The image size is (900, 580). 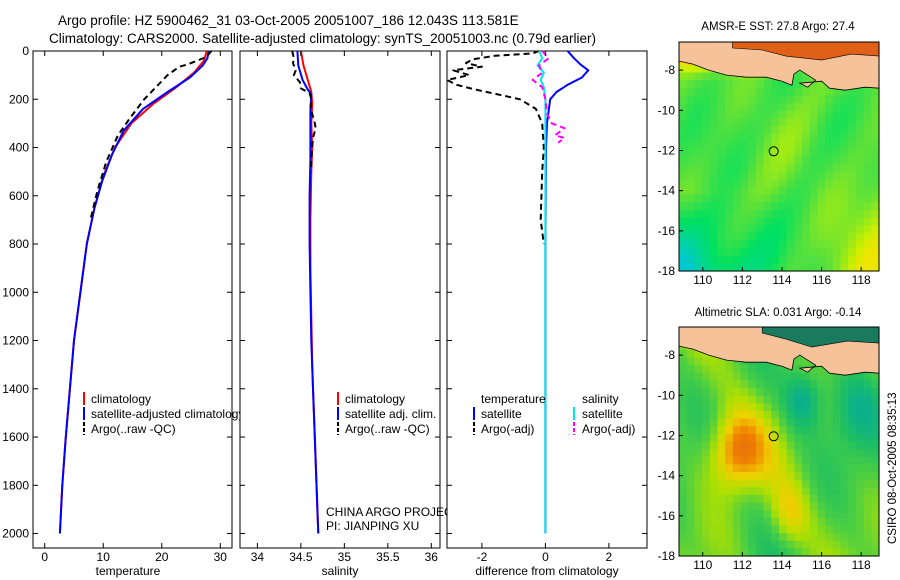 What do you see at coordinates (667, 476) in the screenshot?
I see `map-y-tick-label: -14` at bounding box center [667, 476].